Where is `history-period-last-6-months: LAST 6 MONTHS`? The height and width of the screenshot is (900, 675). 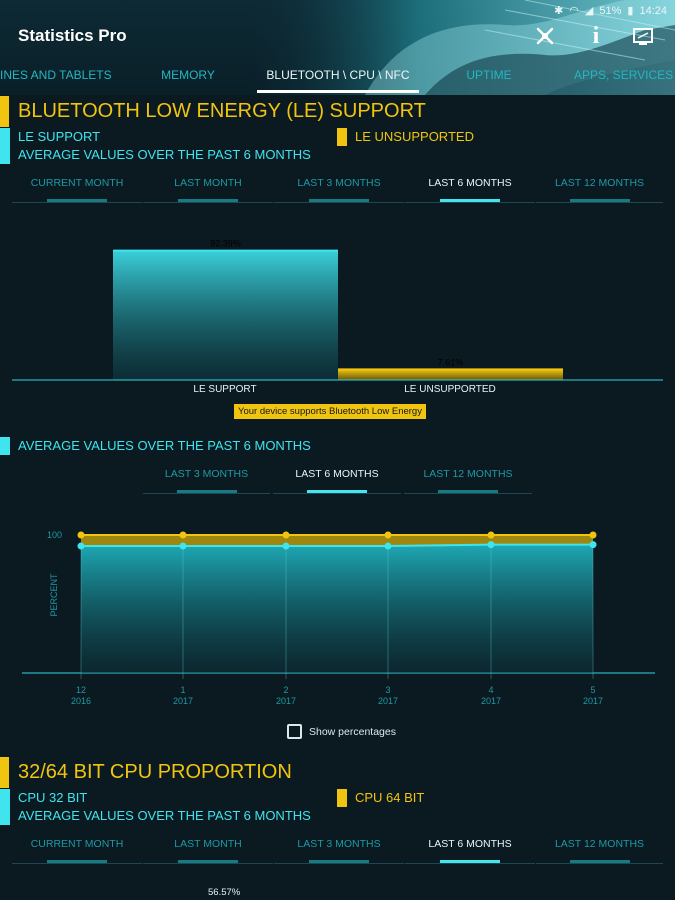
history-period-last-6-months: LAST 6 MONTHS is located at coordinates (337, 480).